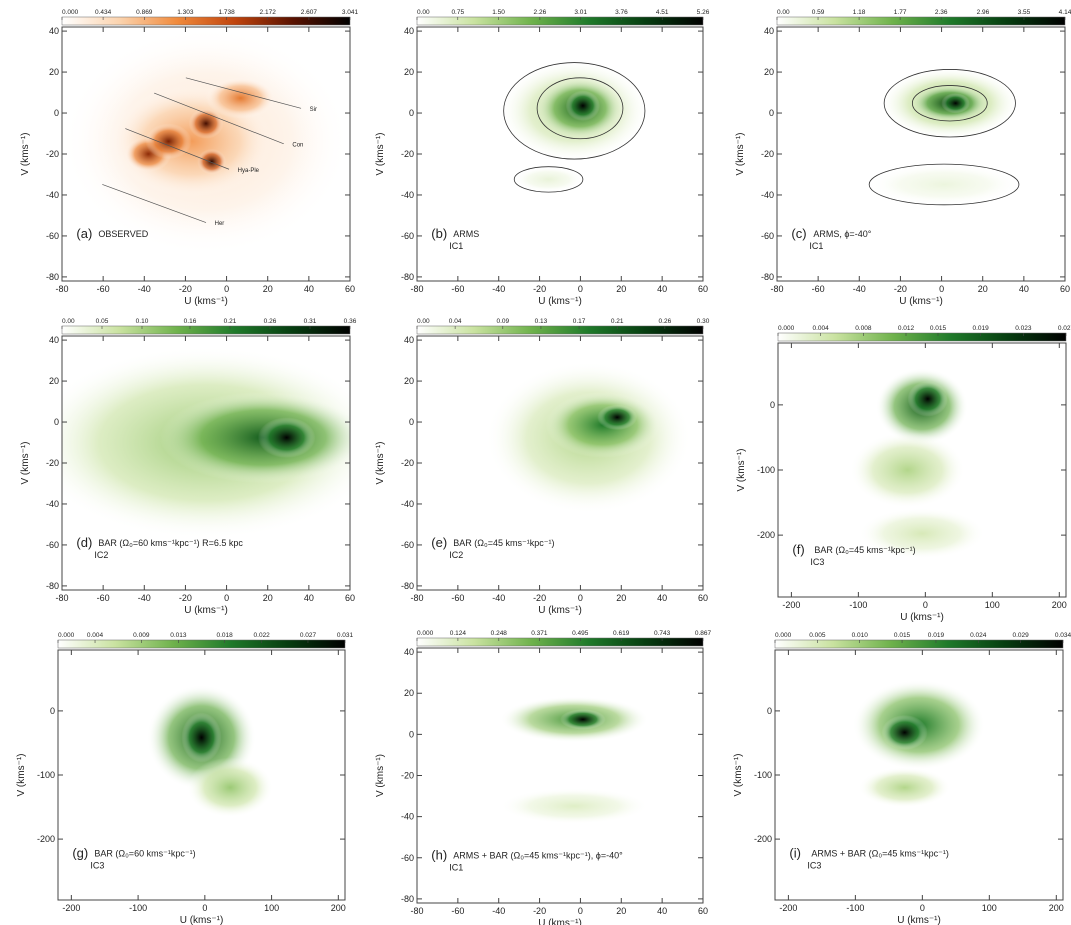 This screenshot has width=1071, height=925. Describe the element at coordinates (662, 633) in the screenshot. I see `colorbar-tick-label: 0.743` at that location.